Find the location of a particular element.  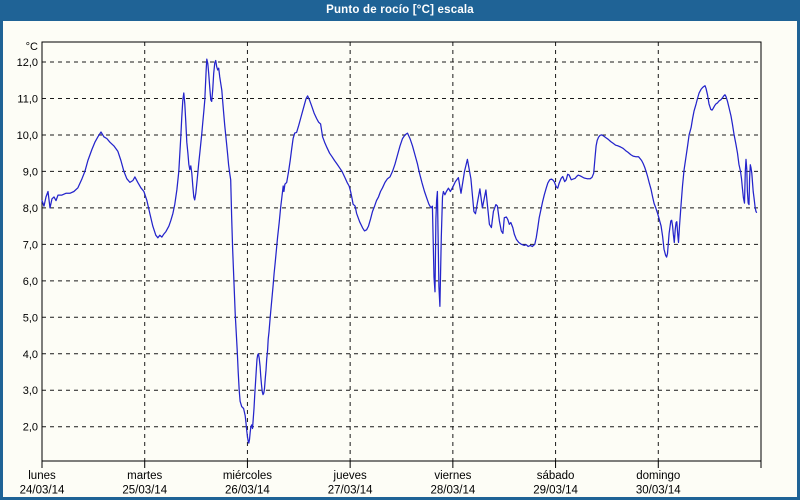

x-date-label: 28/03/14 is located at coordinates (452, 491).